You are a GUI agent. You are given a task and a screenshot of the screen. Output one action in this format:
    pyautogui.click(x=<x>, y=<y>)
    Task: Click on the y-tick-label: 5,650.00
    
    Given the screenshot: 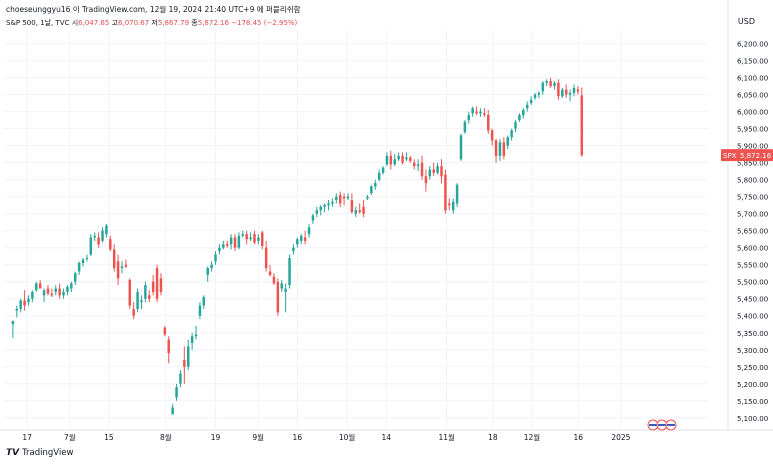 What is the action you would take?
    pyautogui.click(x=752, y=232)
    